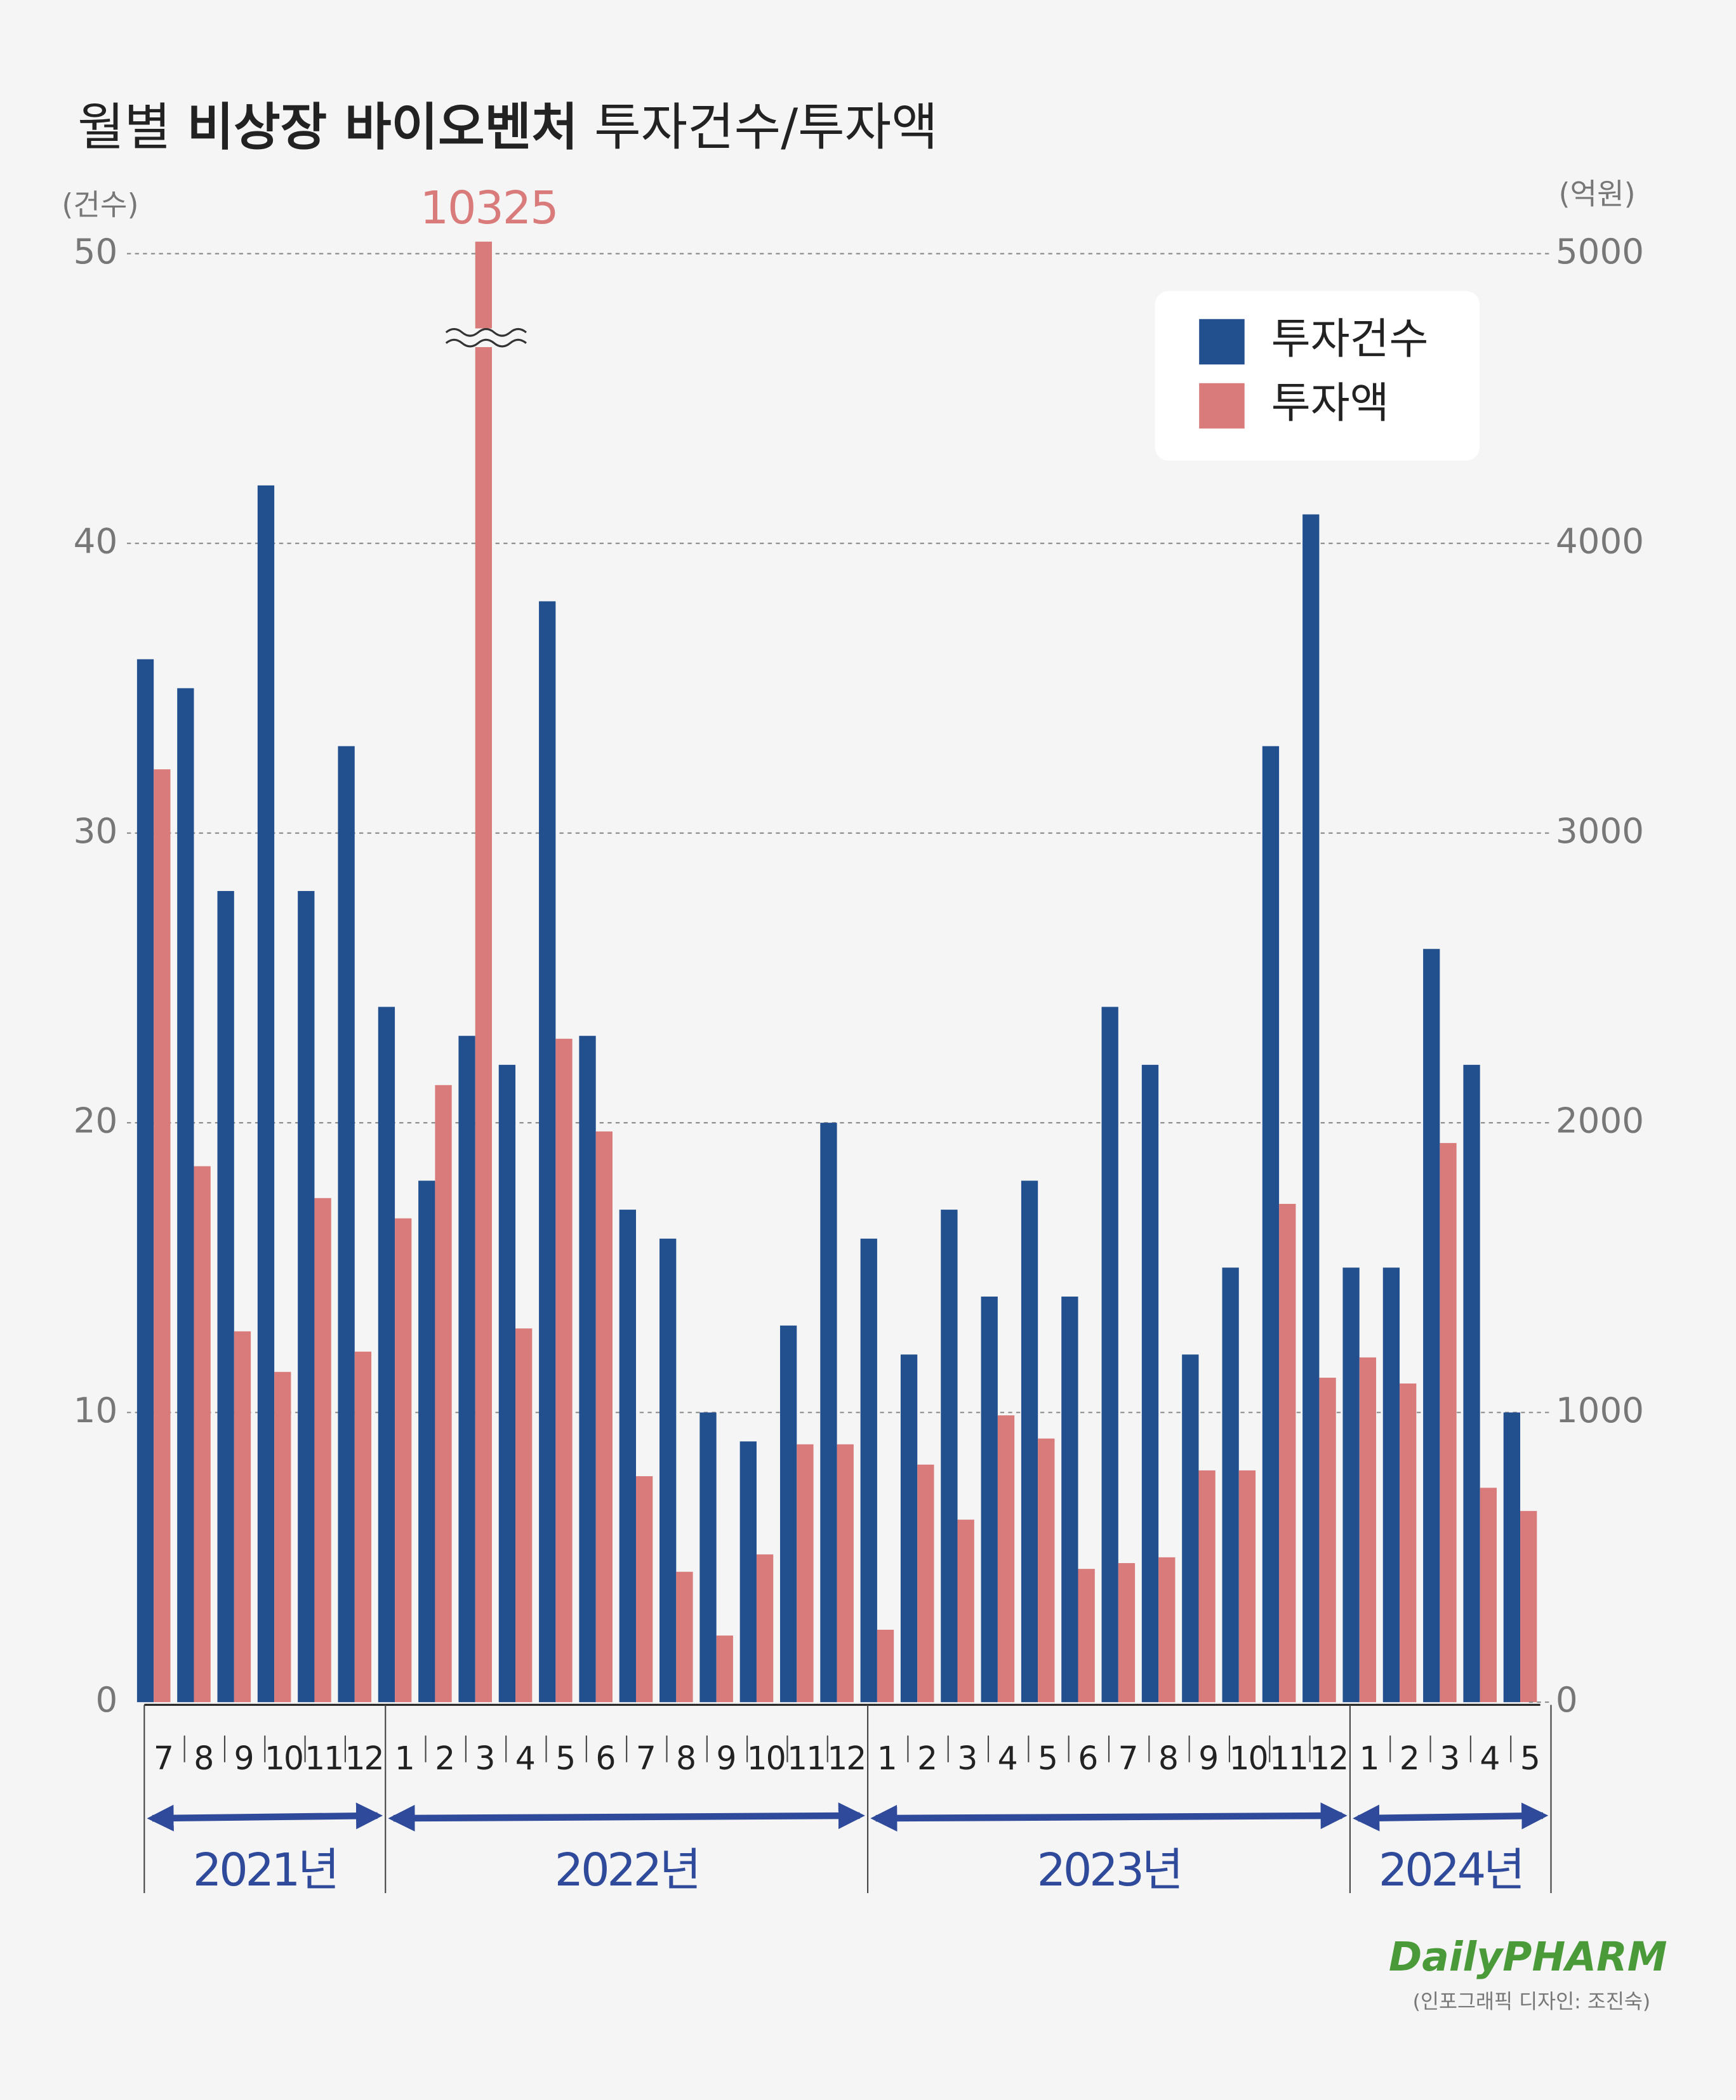 The image size is (1736, 2100). I want to click on y2-tick-label: 1000, so click(1600, 1410).